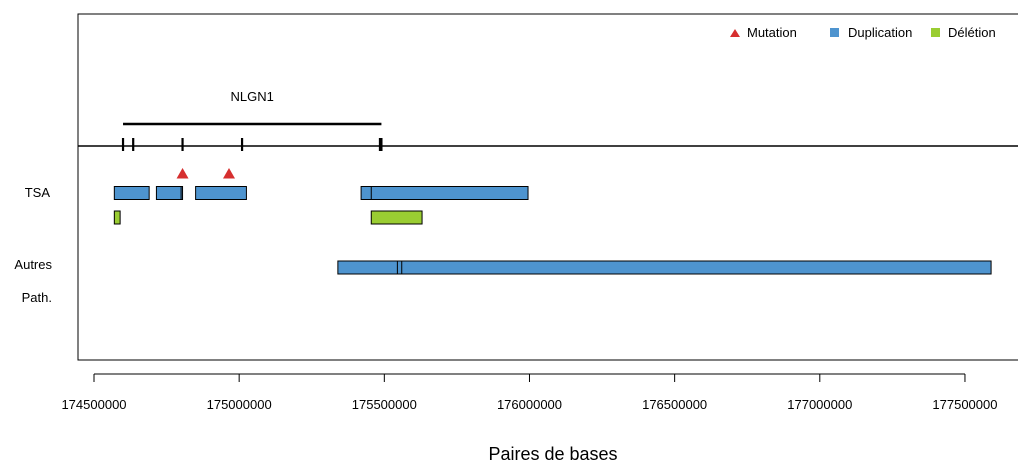  I want to click on x-tick-label: 177500000, so click(964, 404).